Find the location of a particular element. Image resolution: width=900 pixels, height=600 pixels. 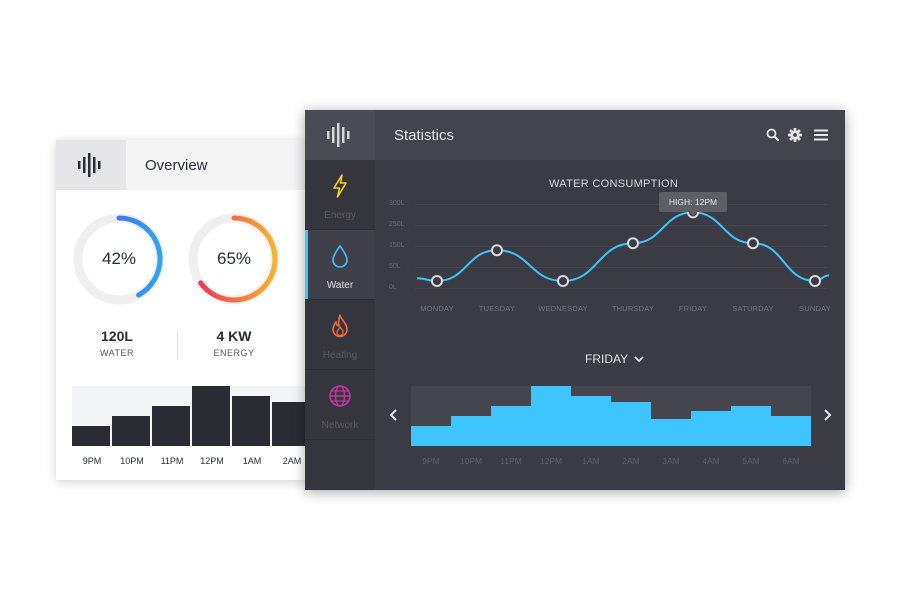

next-arrow-icon is located at coordinates (829, 416).